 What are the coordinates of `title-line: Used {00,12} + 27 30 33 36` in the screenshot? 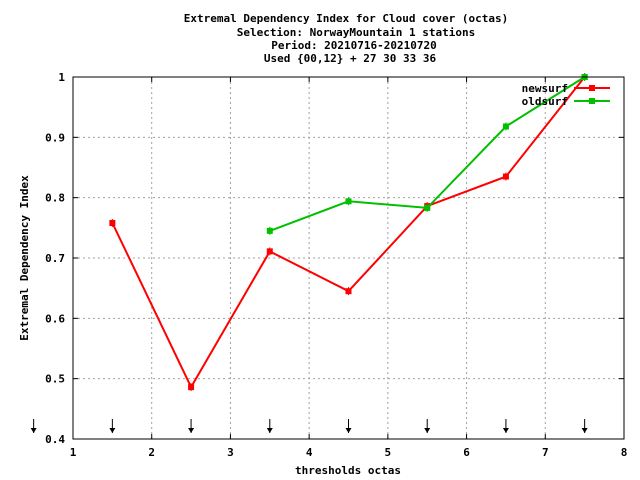 It's located at (350, 58).